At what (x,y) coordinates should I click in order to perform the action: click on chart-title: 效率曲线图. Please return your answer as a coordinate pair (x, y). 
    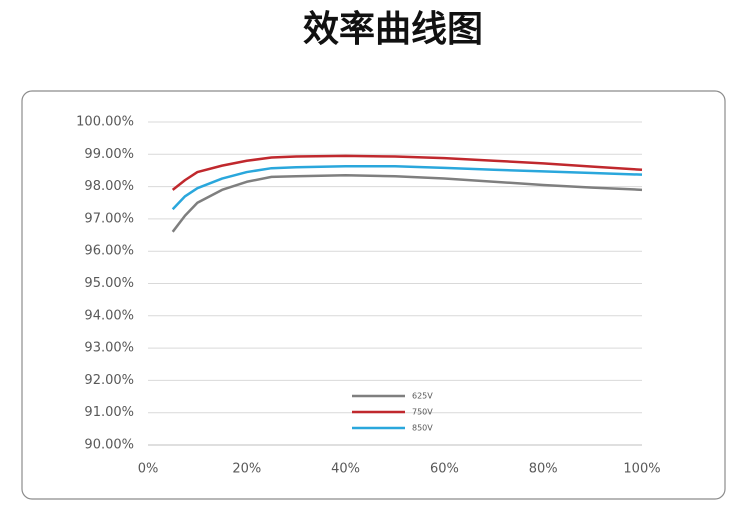
    Looking at the image, I should click on (393, 29).